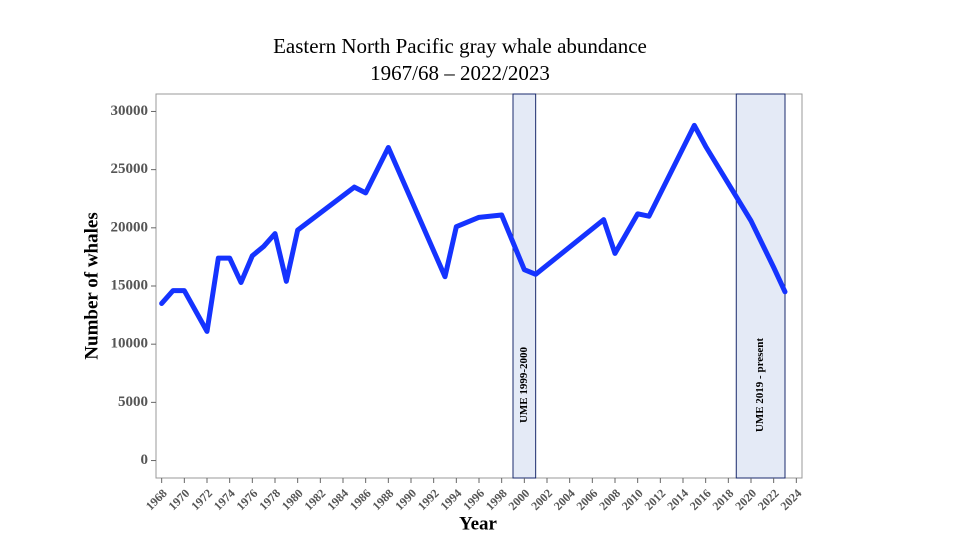  What do you see at coordinates (360, 499) in the screenshot?
I see `x-tick-label: 1986` at bounding box center [360, 499].